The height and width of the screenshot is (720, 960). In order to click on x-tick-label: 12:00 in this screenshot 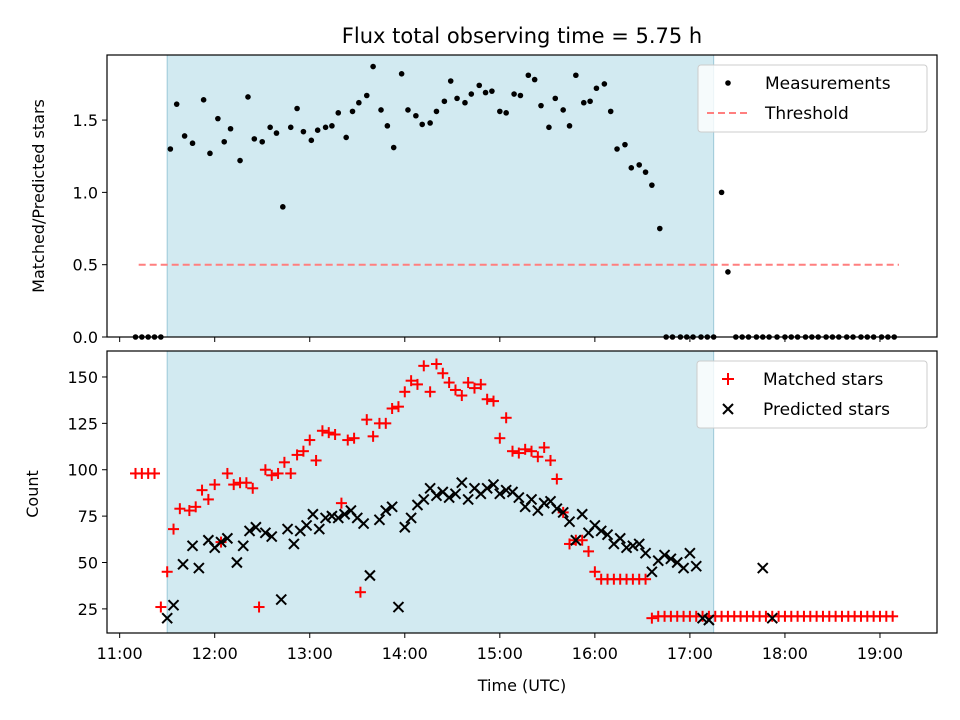, I will do `click(215, 653)`.